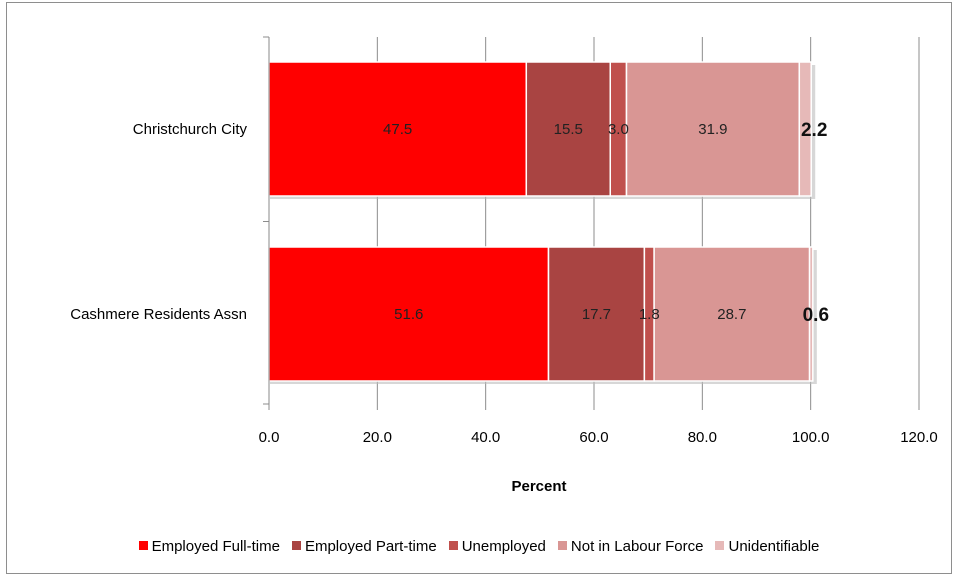 Image resolution: width=958 pixels, height=578 pixels. I want to click on data-label: 47.5, so click(397, 129).